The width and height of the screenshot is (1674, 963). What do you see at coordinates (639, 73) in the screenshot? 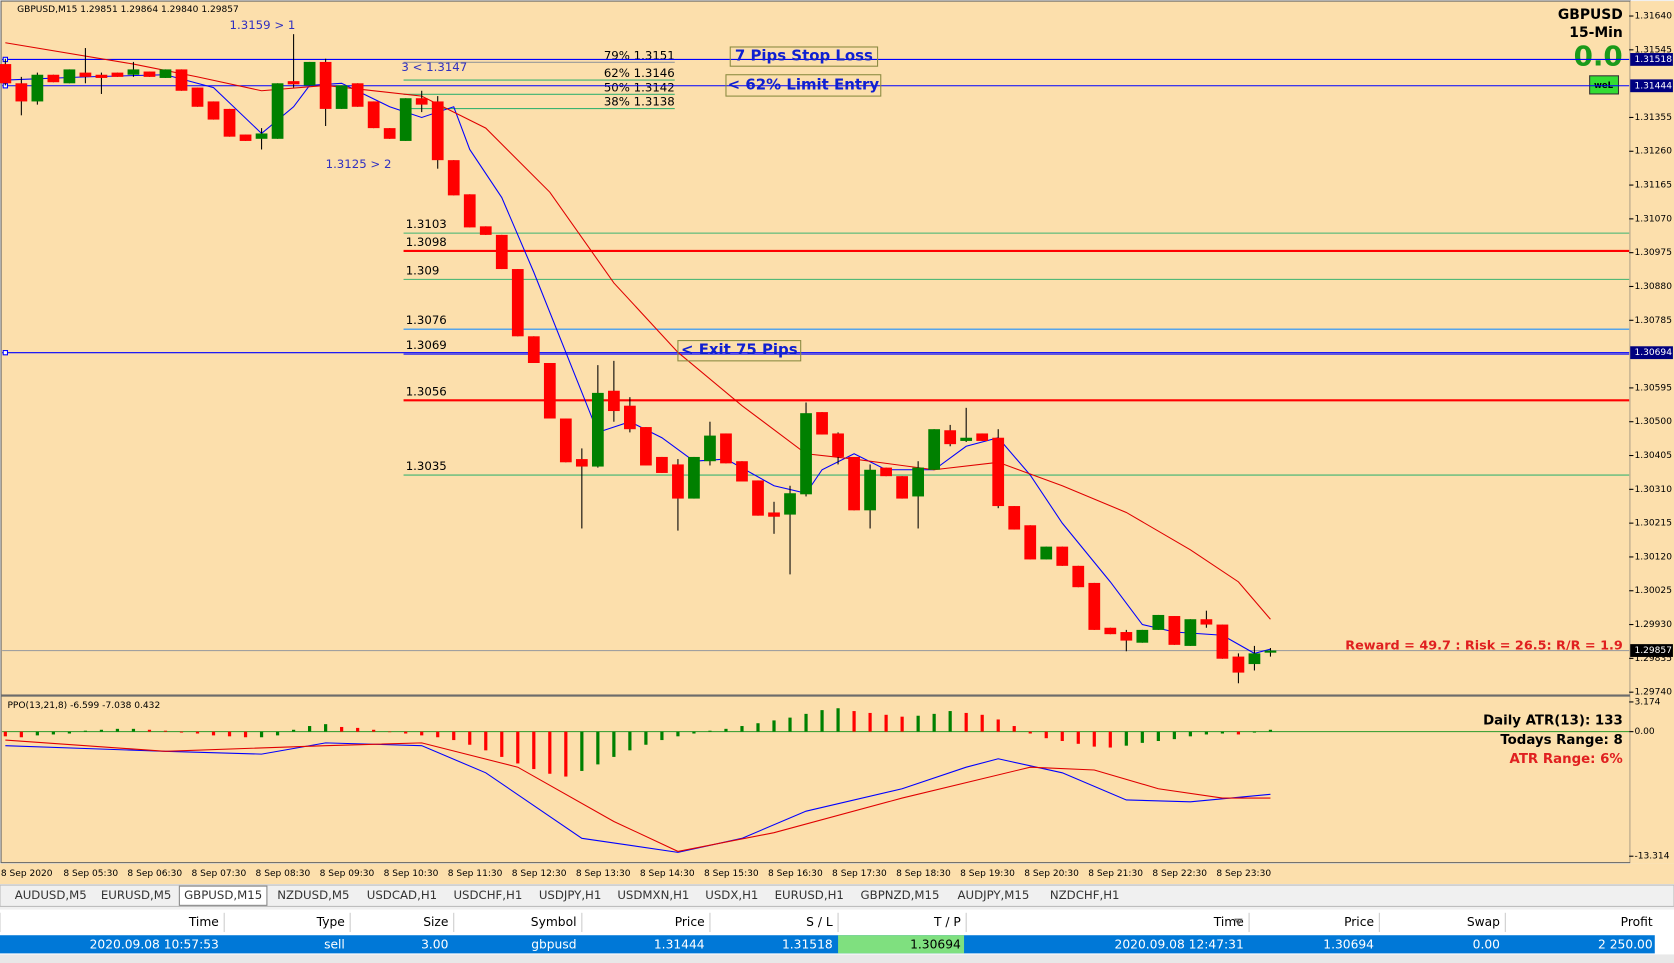
I see `fib-label: 62% 1.3146` at bounding box center [639, 73].